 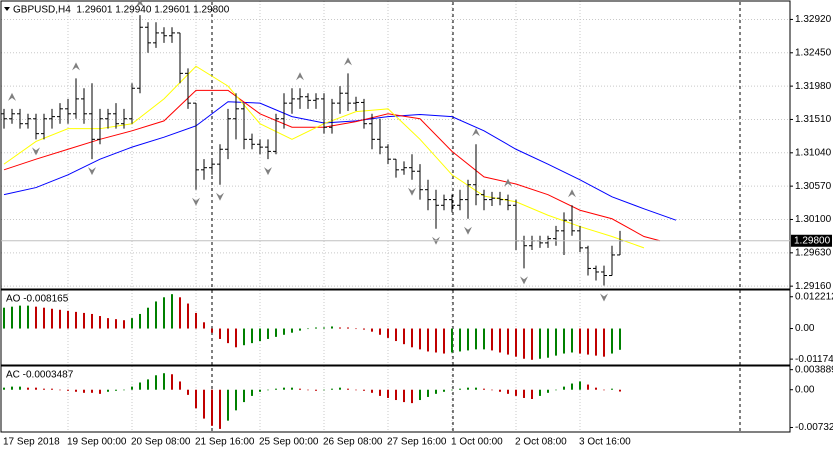 I want to click on y-tick-label: 1.30570, so click(x=813, y=186).